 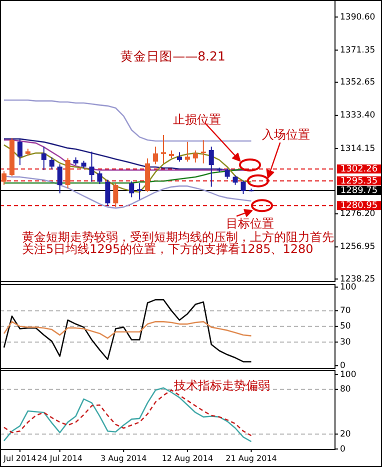 What do you see at coordinates (173, 56) in the screenshot?
I see `text: 黄金日图——8.21` at bounding box center [173, 56].